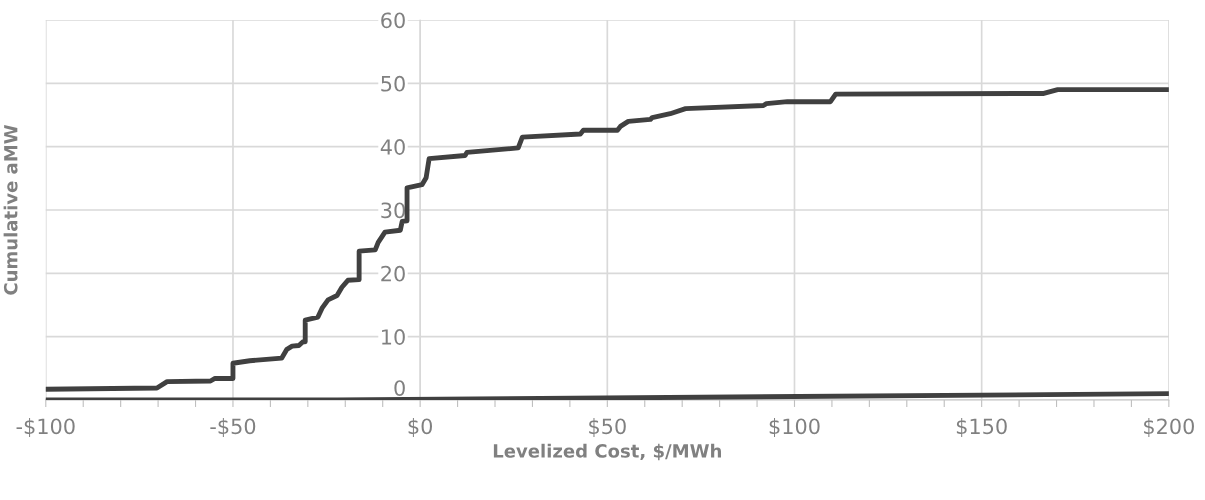 The height and width of the screenshot is (500, 1205). Describe the element at coordinates (607, 427) in the screenshot. I see `x-tick-label: $50` at that location.